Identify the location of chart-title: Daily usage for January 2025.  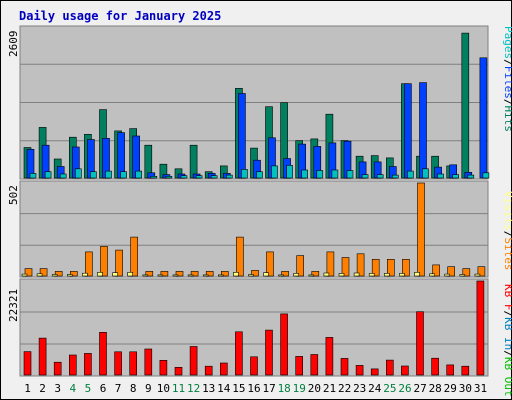
(120, 16).